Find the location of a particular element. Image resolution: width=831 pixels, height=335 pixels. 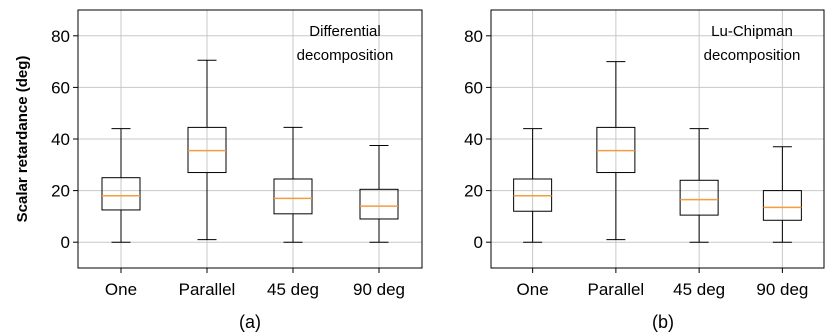

annotation-line: Differential is located at coordinates (344, 31).